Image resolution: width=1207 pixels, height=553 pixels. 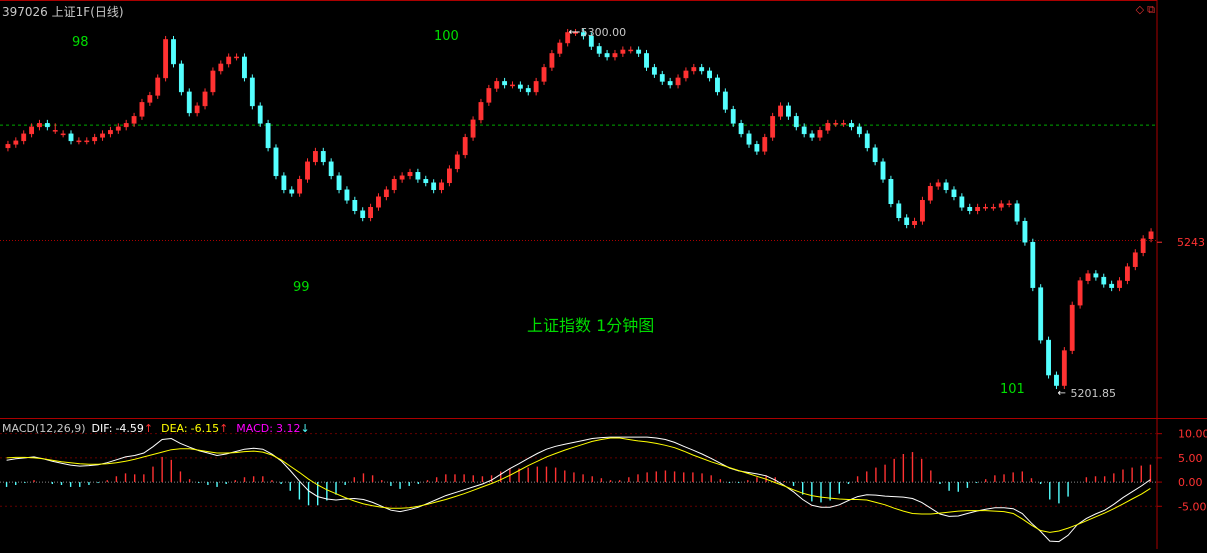 What do you see at coordinates (1191, 242) in the screenshot?
I see `last-price-axis-label: 5243` at bounding box center [1191, 242].